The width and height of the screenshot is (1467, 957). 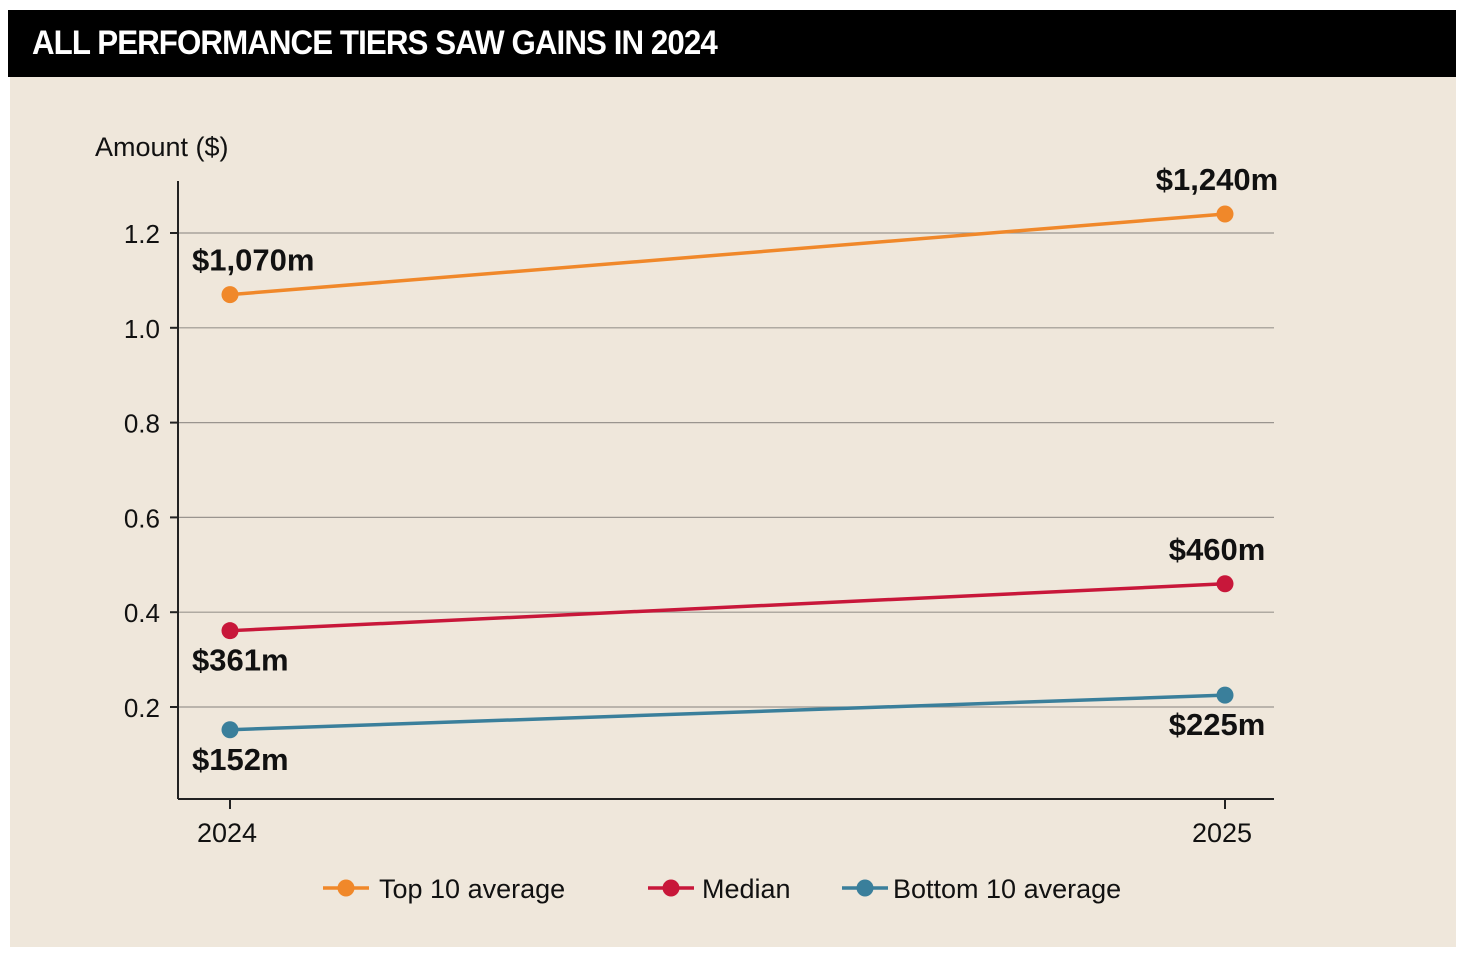 What do you see at coordinates (1217, 724) in the screenshot?
I see `data-label: $225m` at bounding box center [1217, 724].